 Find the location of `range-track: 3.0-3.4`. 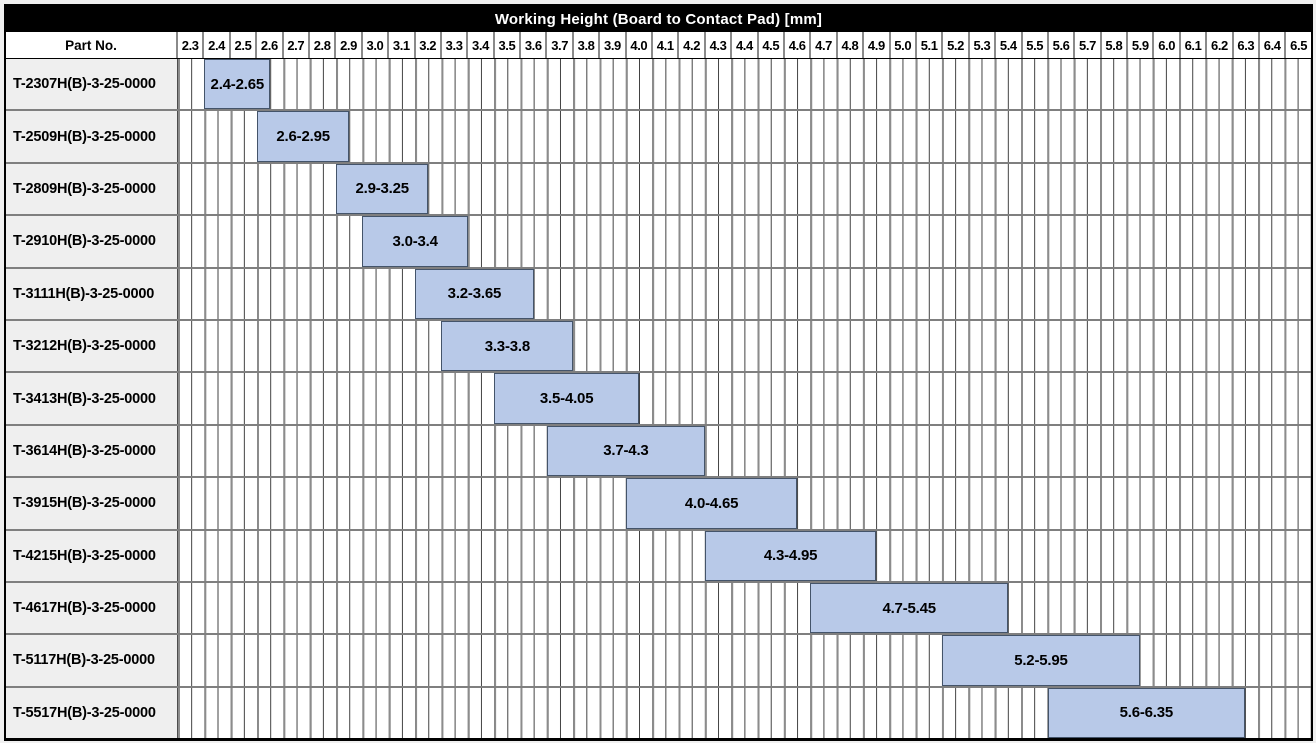

range-track: 3.0-3.4 is located at coordinates (744, 241).